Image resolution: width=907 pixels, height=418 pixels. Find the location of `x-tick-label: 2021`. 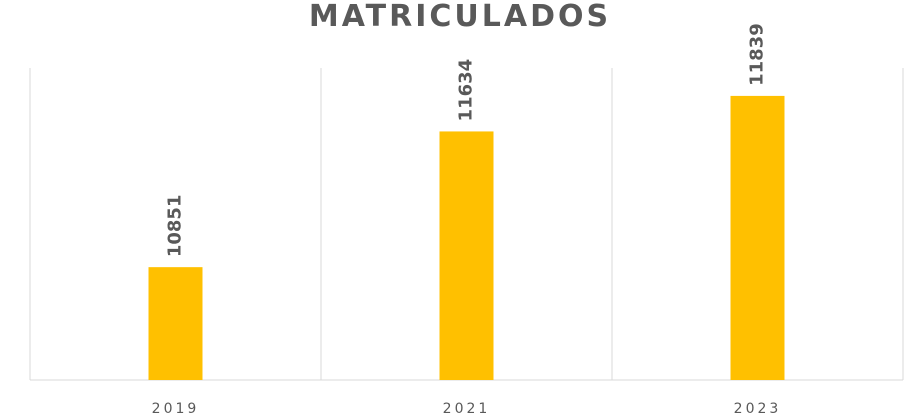

x-tick-label: 2021 is located at coordinates (467, 409).